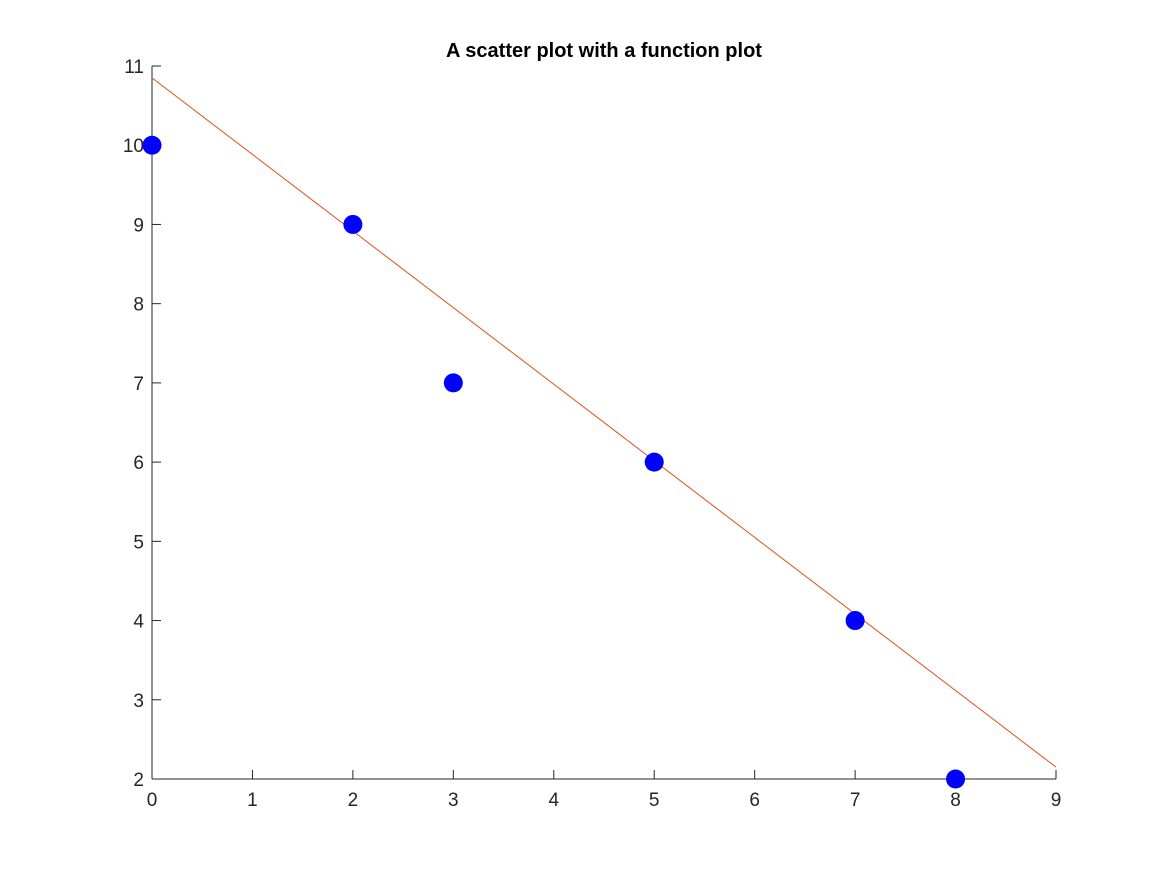 This screenshot has height=880, width=1167. I want to click on y-tick-label: 5, so click(138, 542).